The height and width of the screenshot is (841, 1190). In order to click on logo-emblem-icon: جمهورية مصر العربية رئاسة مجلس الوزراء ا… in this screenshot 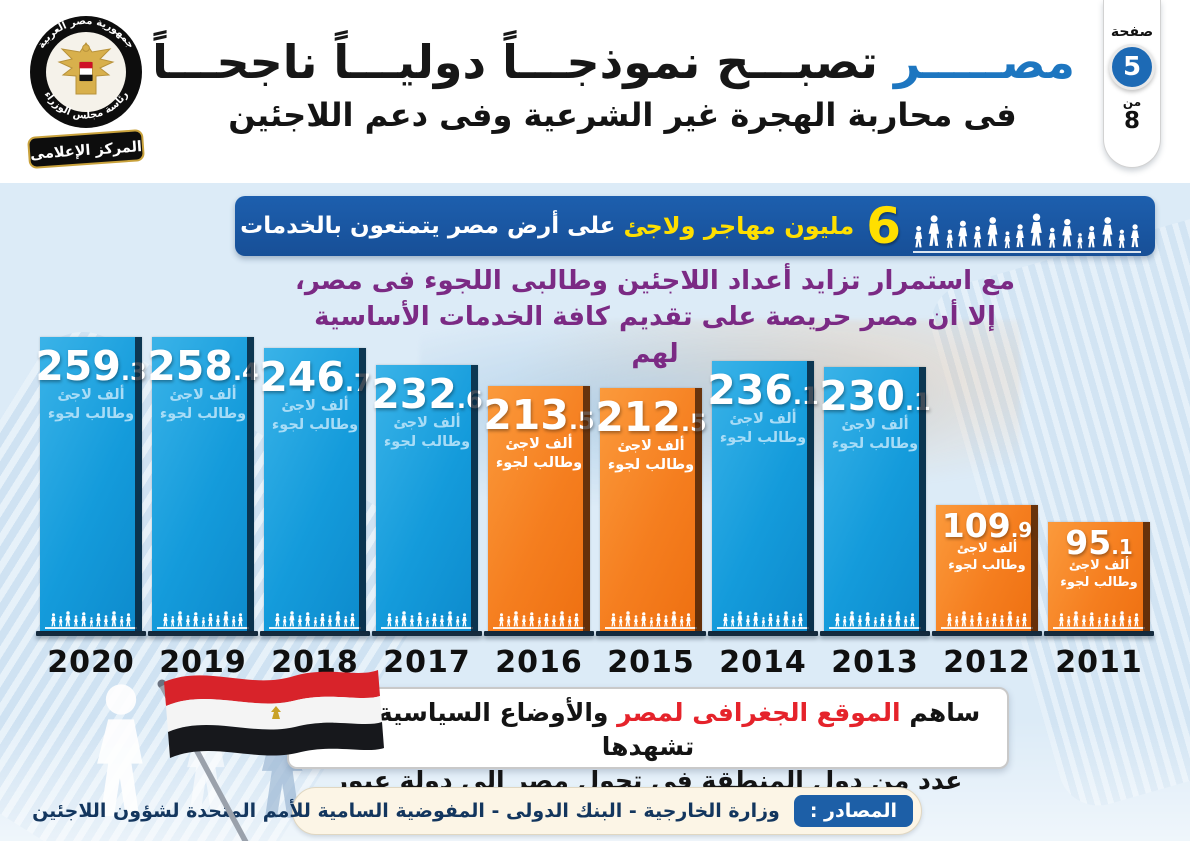, I will do `click(86, 92)`.